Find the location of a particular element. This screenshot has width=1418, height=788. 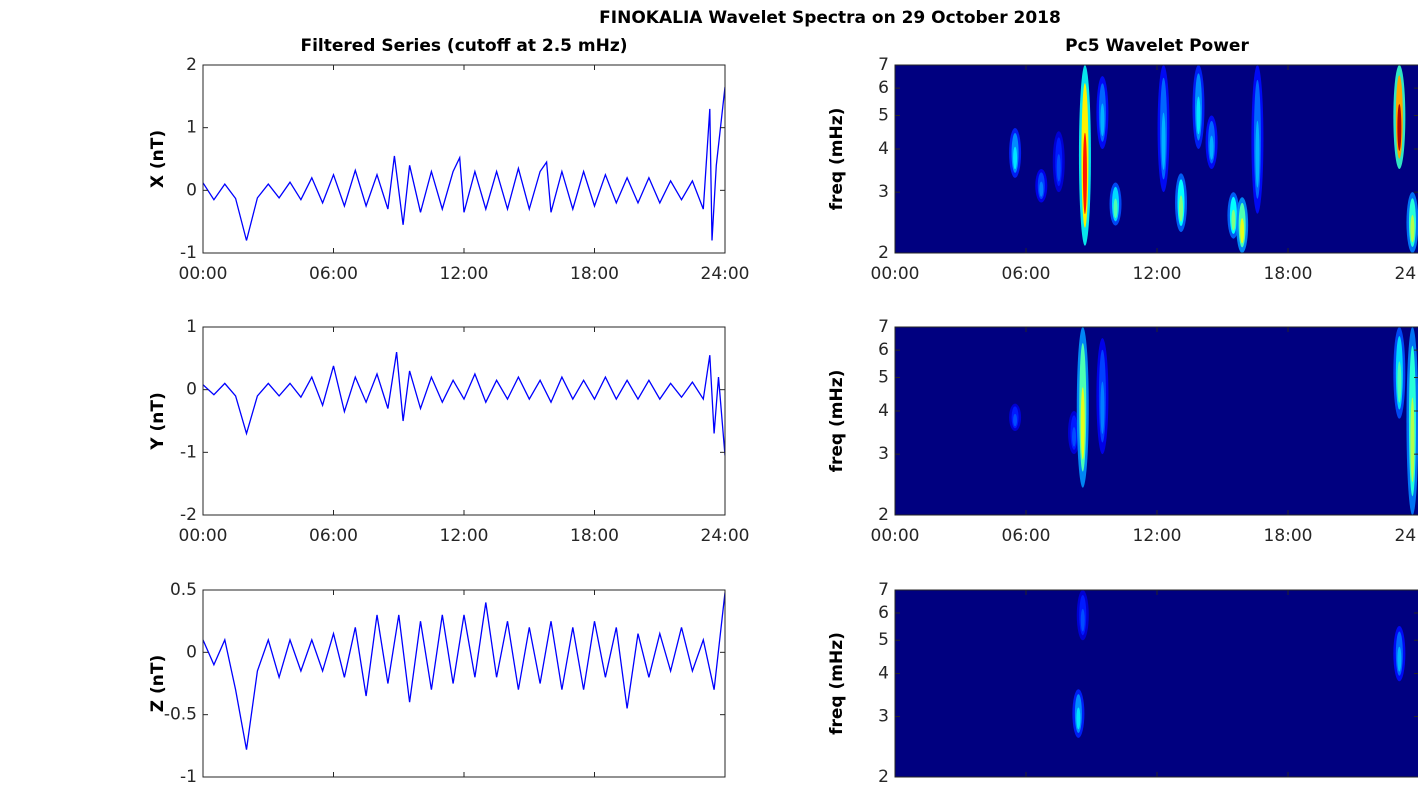

y-tick-label: -2 is located at coordinates (188, 515).